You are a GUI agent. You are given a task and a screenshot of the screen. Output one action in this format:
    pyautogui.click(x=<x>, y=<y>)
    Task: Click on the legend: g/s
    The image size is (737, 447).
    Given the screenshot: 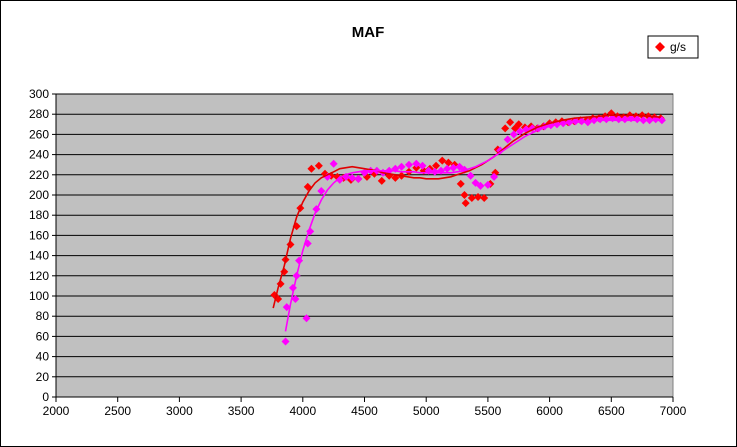 What is the action you would take?
    pyautogui.click(x=673, y=47)
    